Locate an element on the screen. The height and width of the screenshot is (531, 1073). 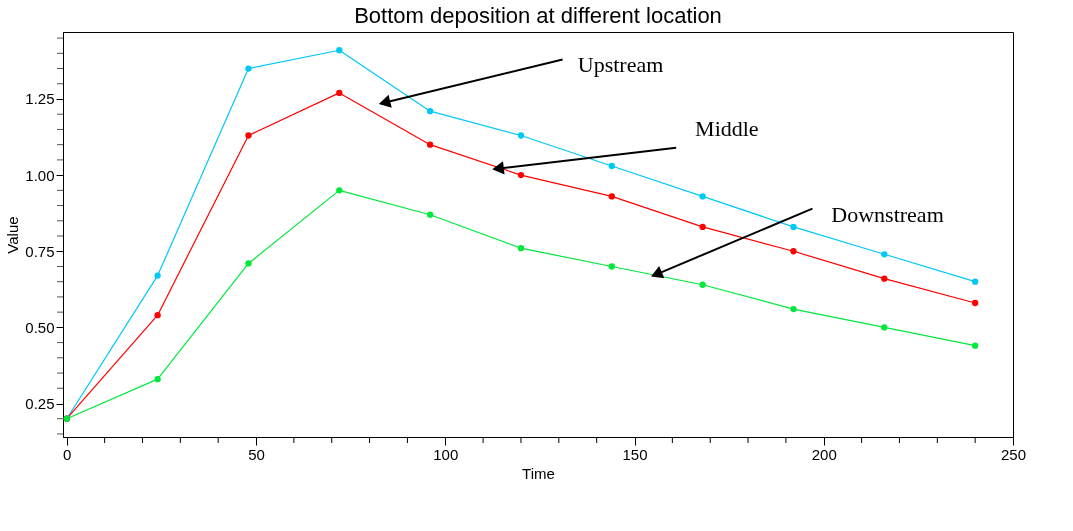
y-tick-label: 0.25 is located at coordinates (40, 403).